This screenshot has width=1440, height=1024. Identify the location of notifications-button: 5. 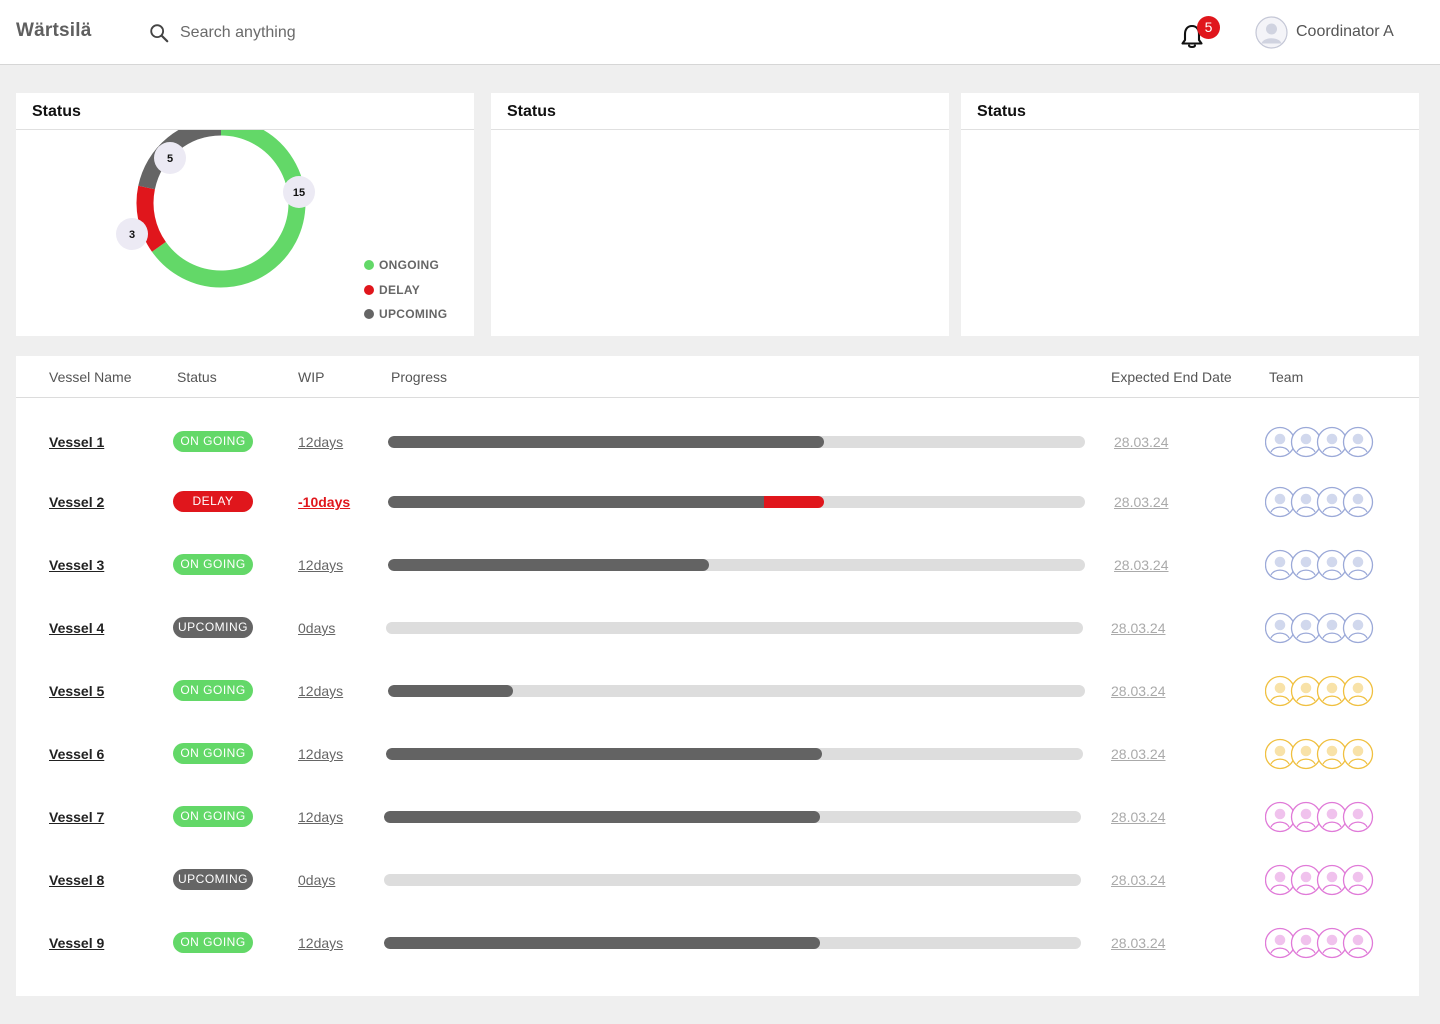
(1199, 33).